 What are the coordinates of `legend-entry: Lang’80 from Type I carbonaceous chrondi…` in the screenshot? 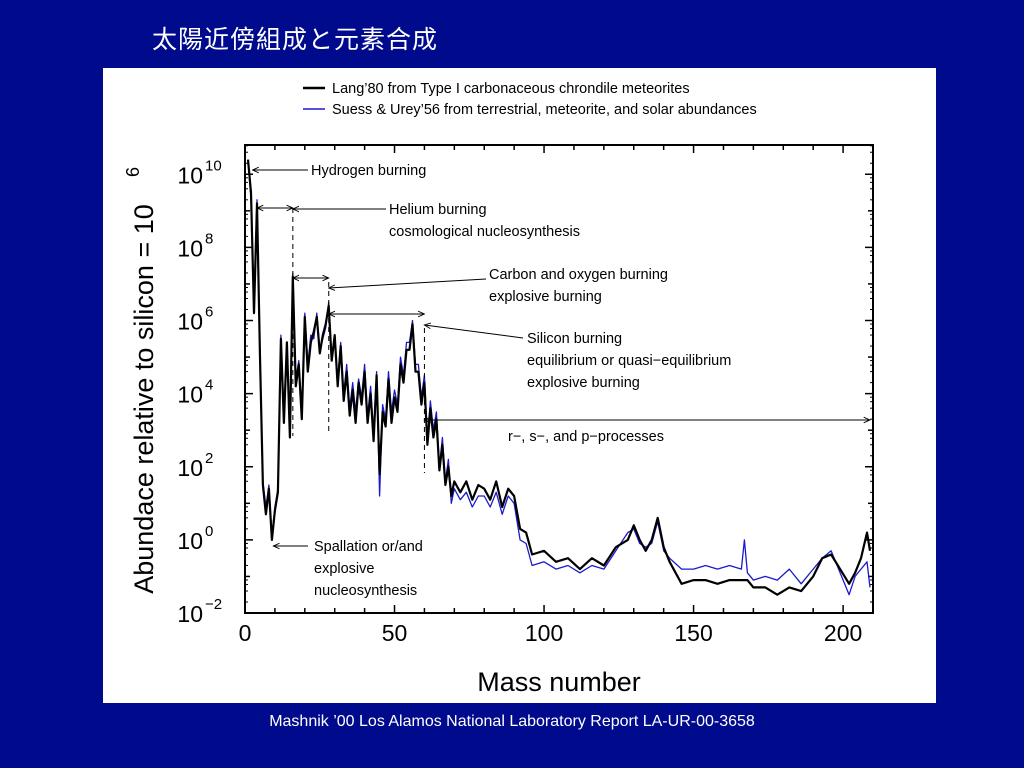 It's located at (511, 89).